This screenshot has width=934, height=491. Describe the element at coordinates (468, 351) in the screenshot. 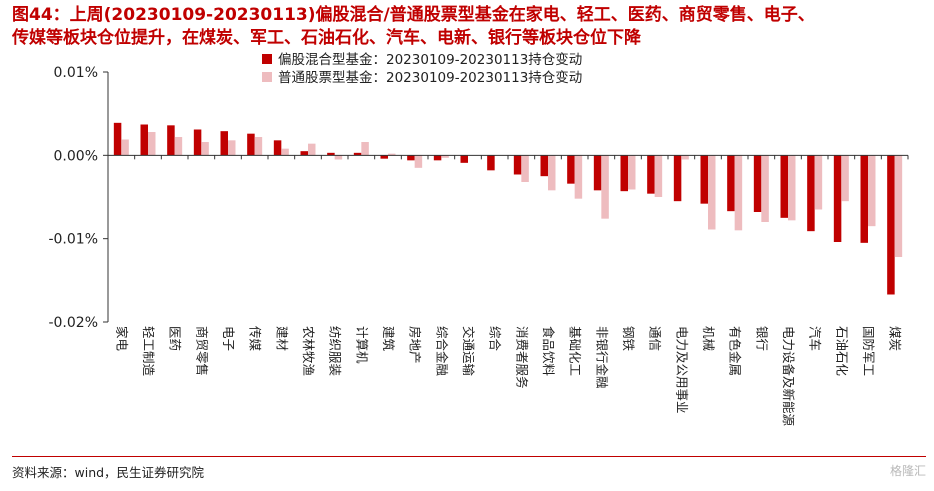

I see `x-tick-label: 交通运输` at that location.